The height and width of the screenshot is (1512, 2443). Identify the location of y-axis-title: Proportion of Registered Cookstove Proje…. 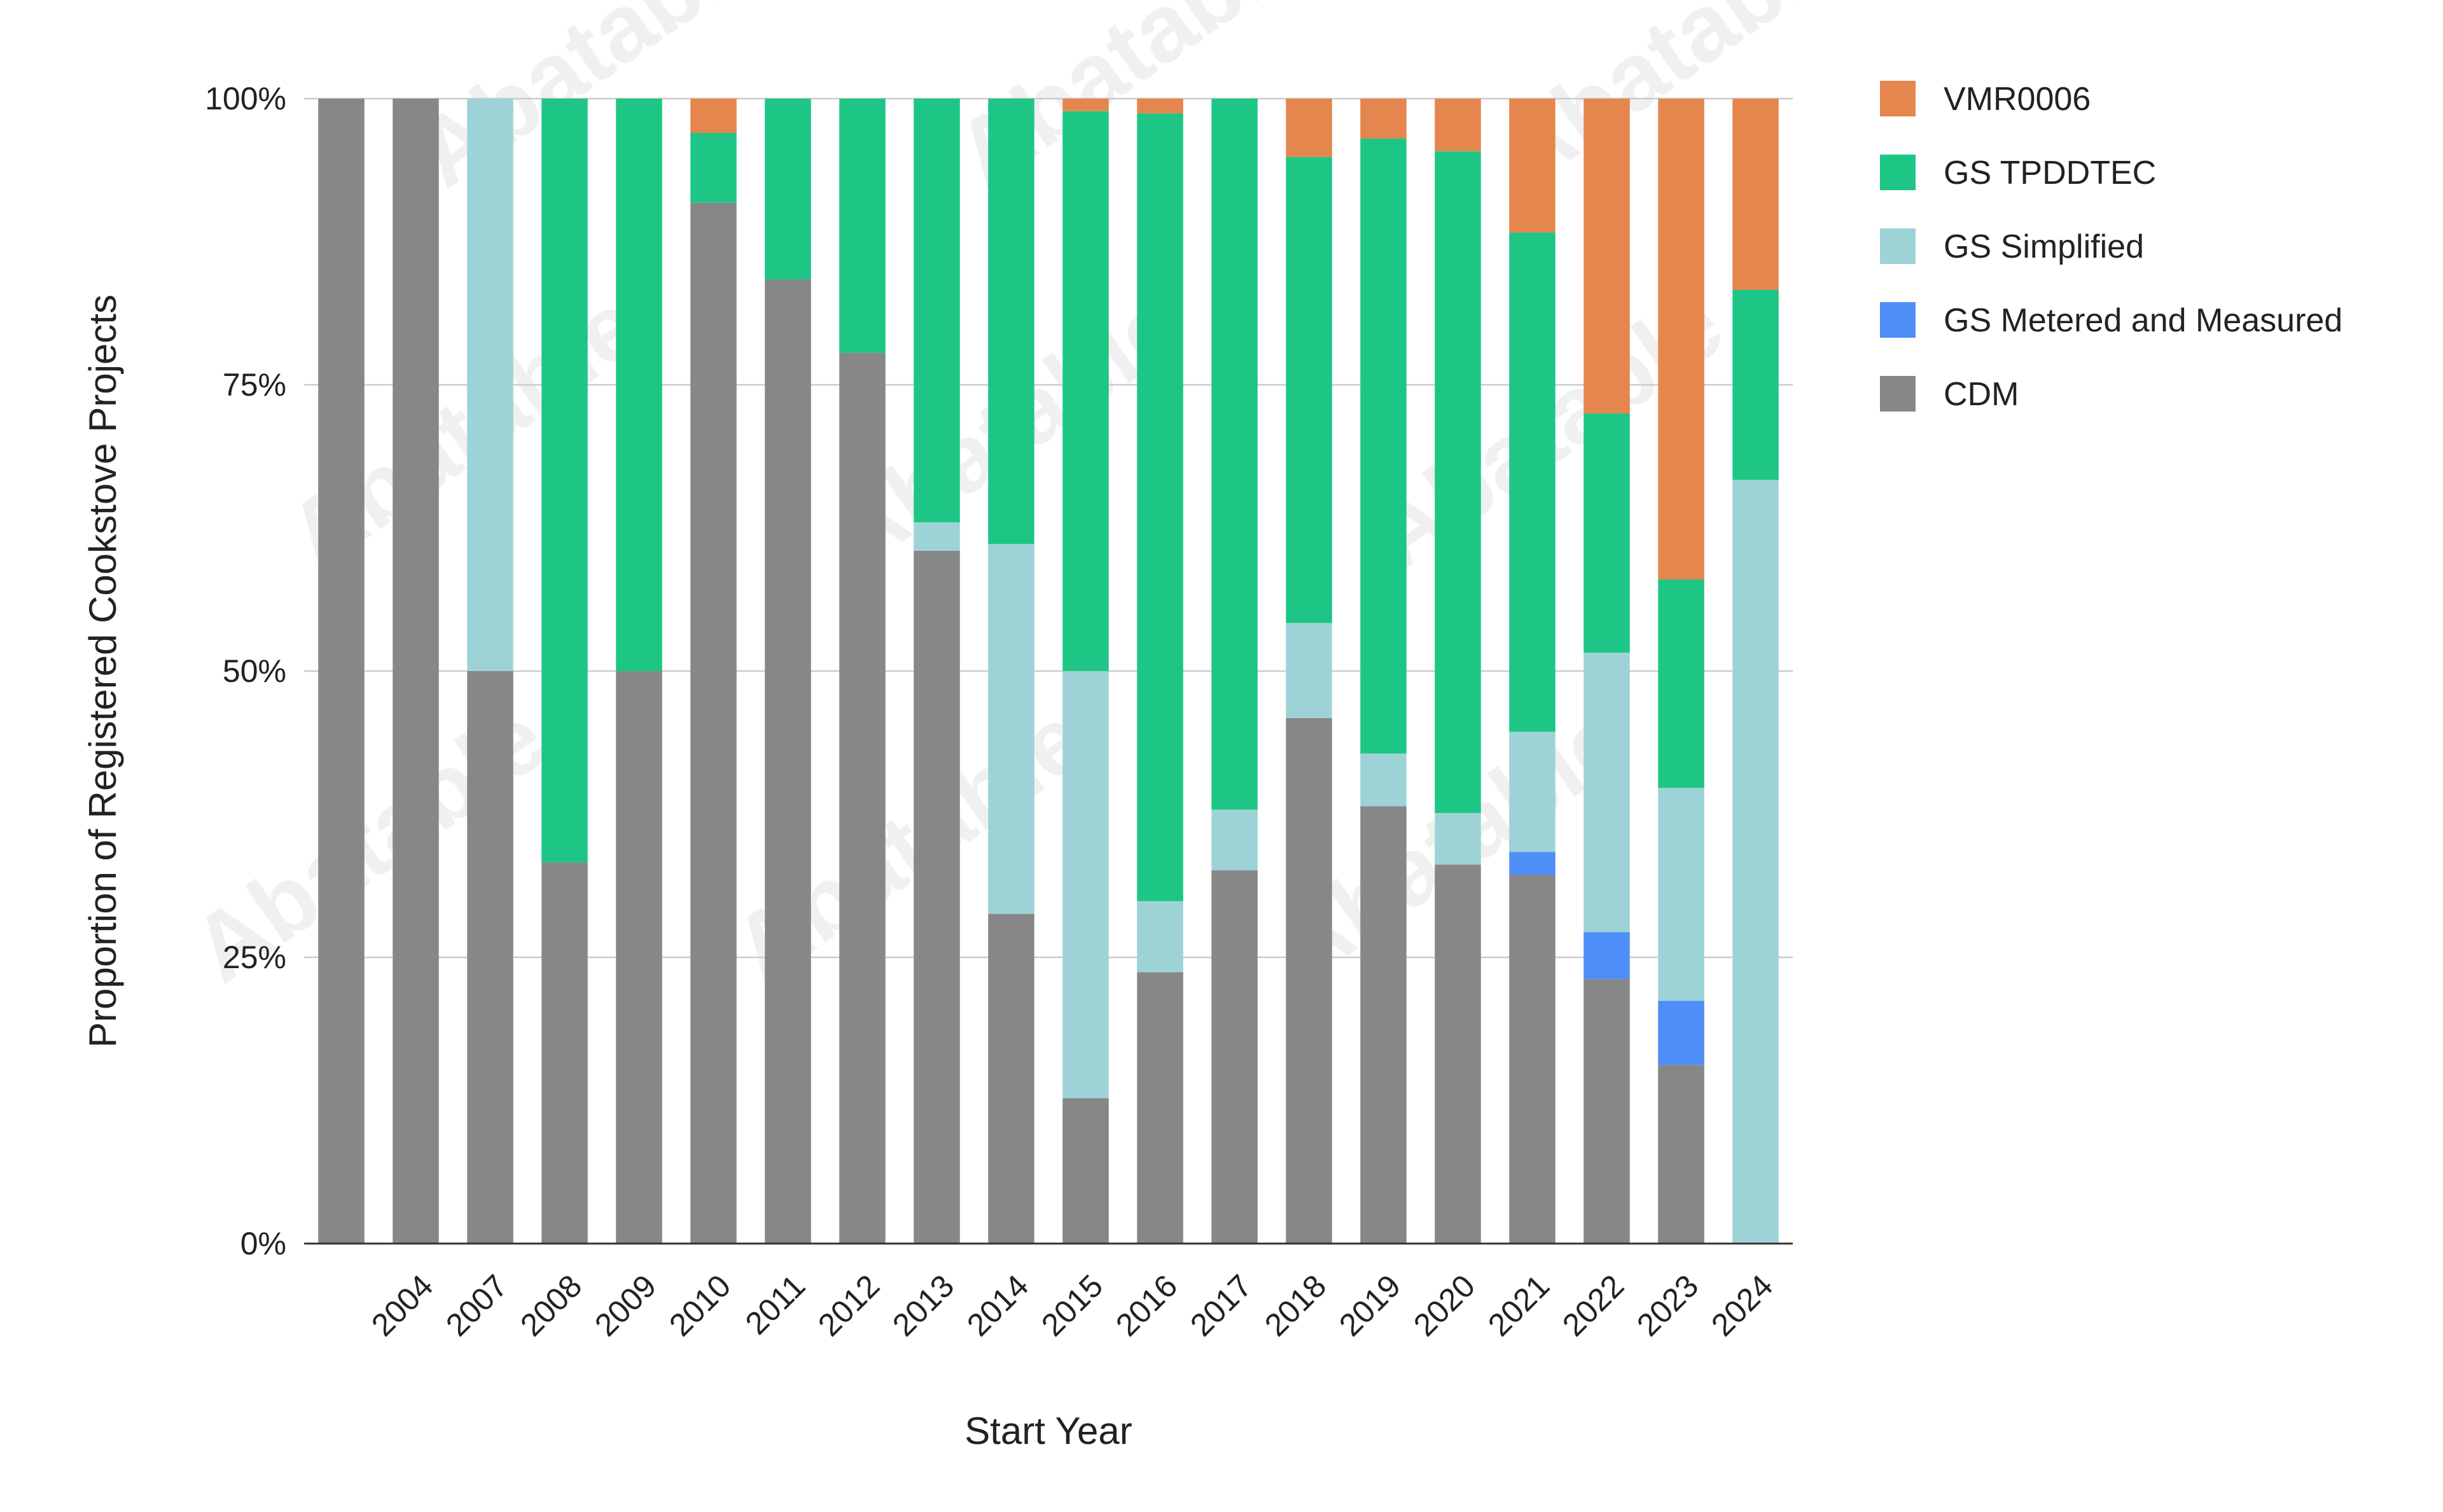
(102, 671).